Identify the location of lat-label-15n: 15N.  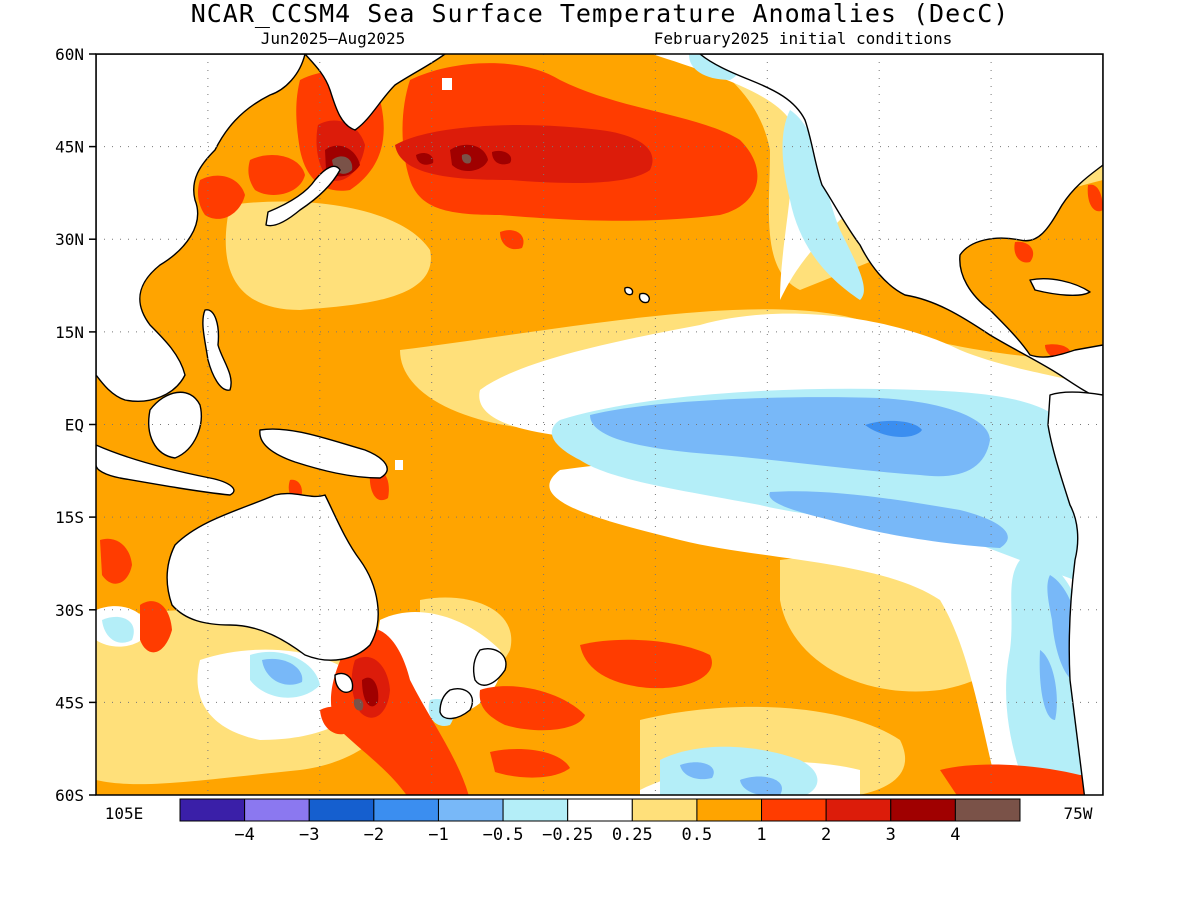
(69, 332).